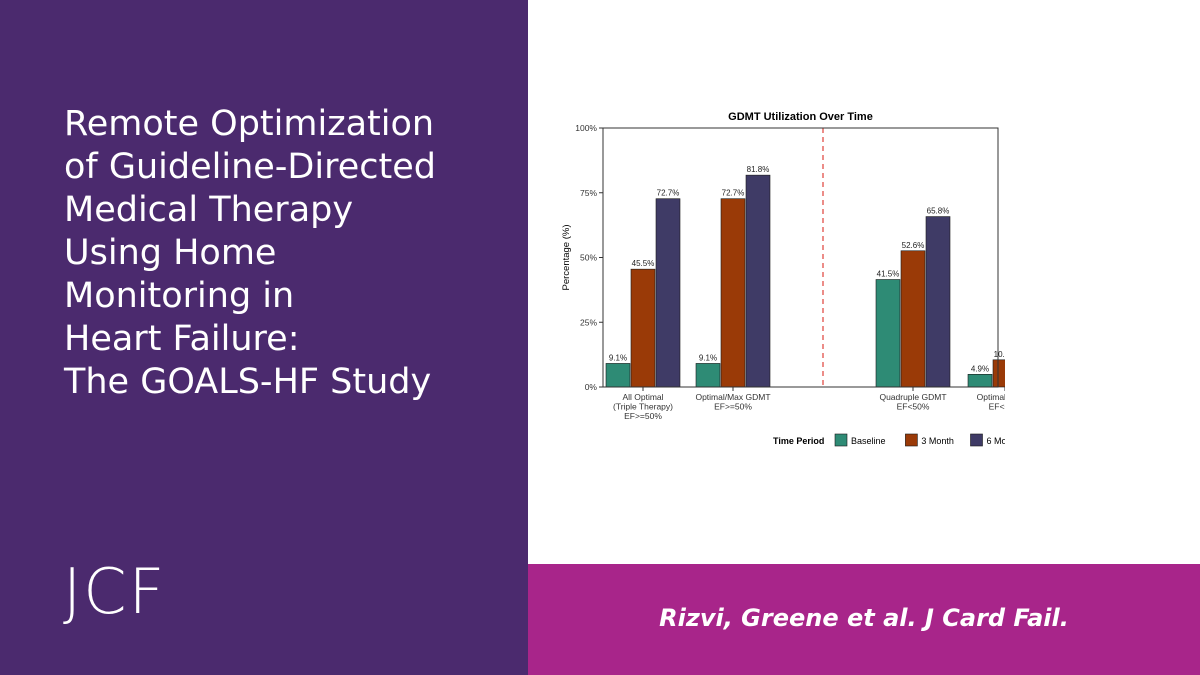 The height and width of the screenshot is (675, 1200). I want to click on title-line: Heart Failure:, so click(182, 339).